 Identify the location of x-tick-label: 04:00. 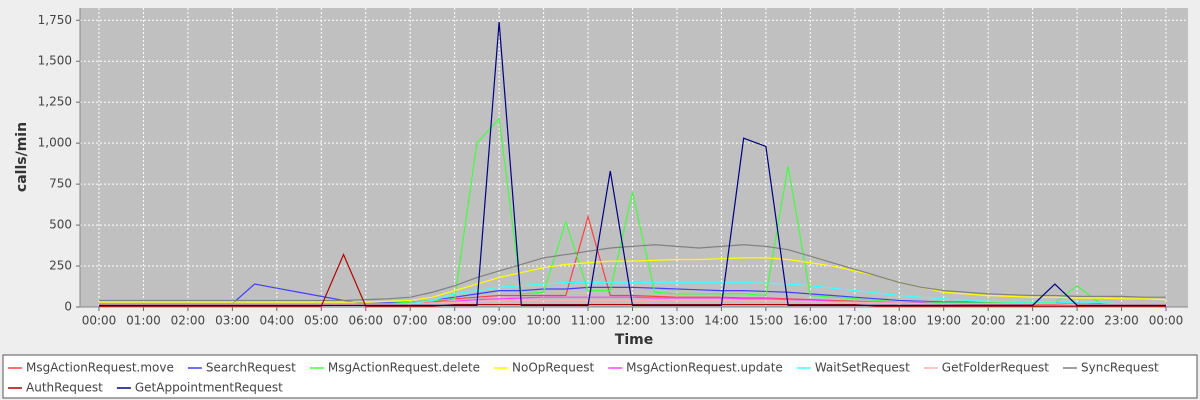
(277, 321).